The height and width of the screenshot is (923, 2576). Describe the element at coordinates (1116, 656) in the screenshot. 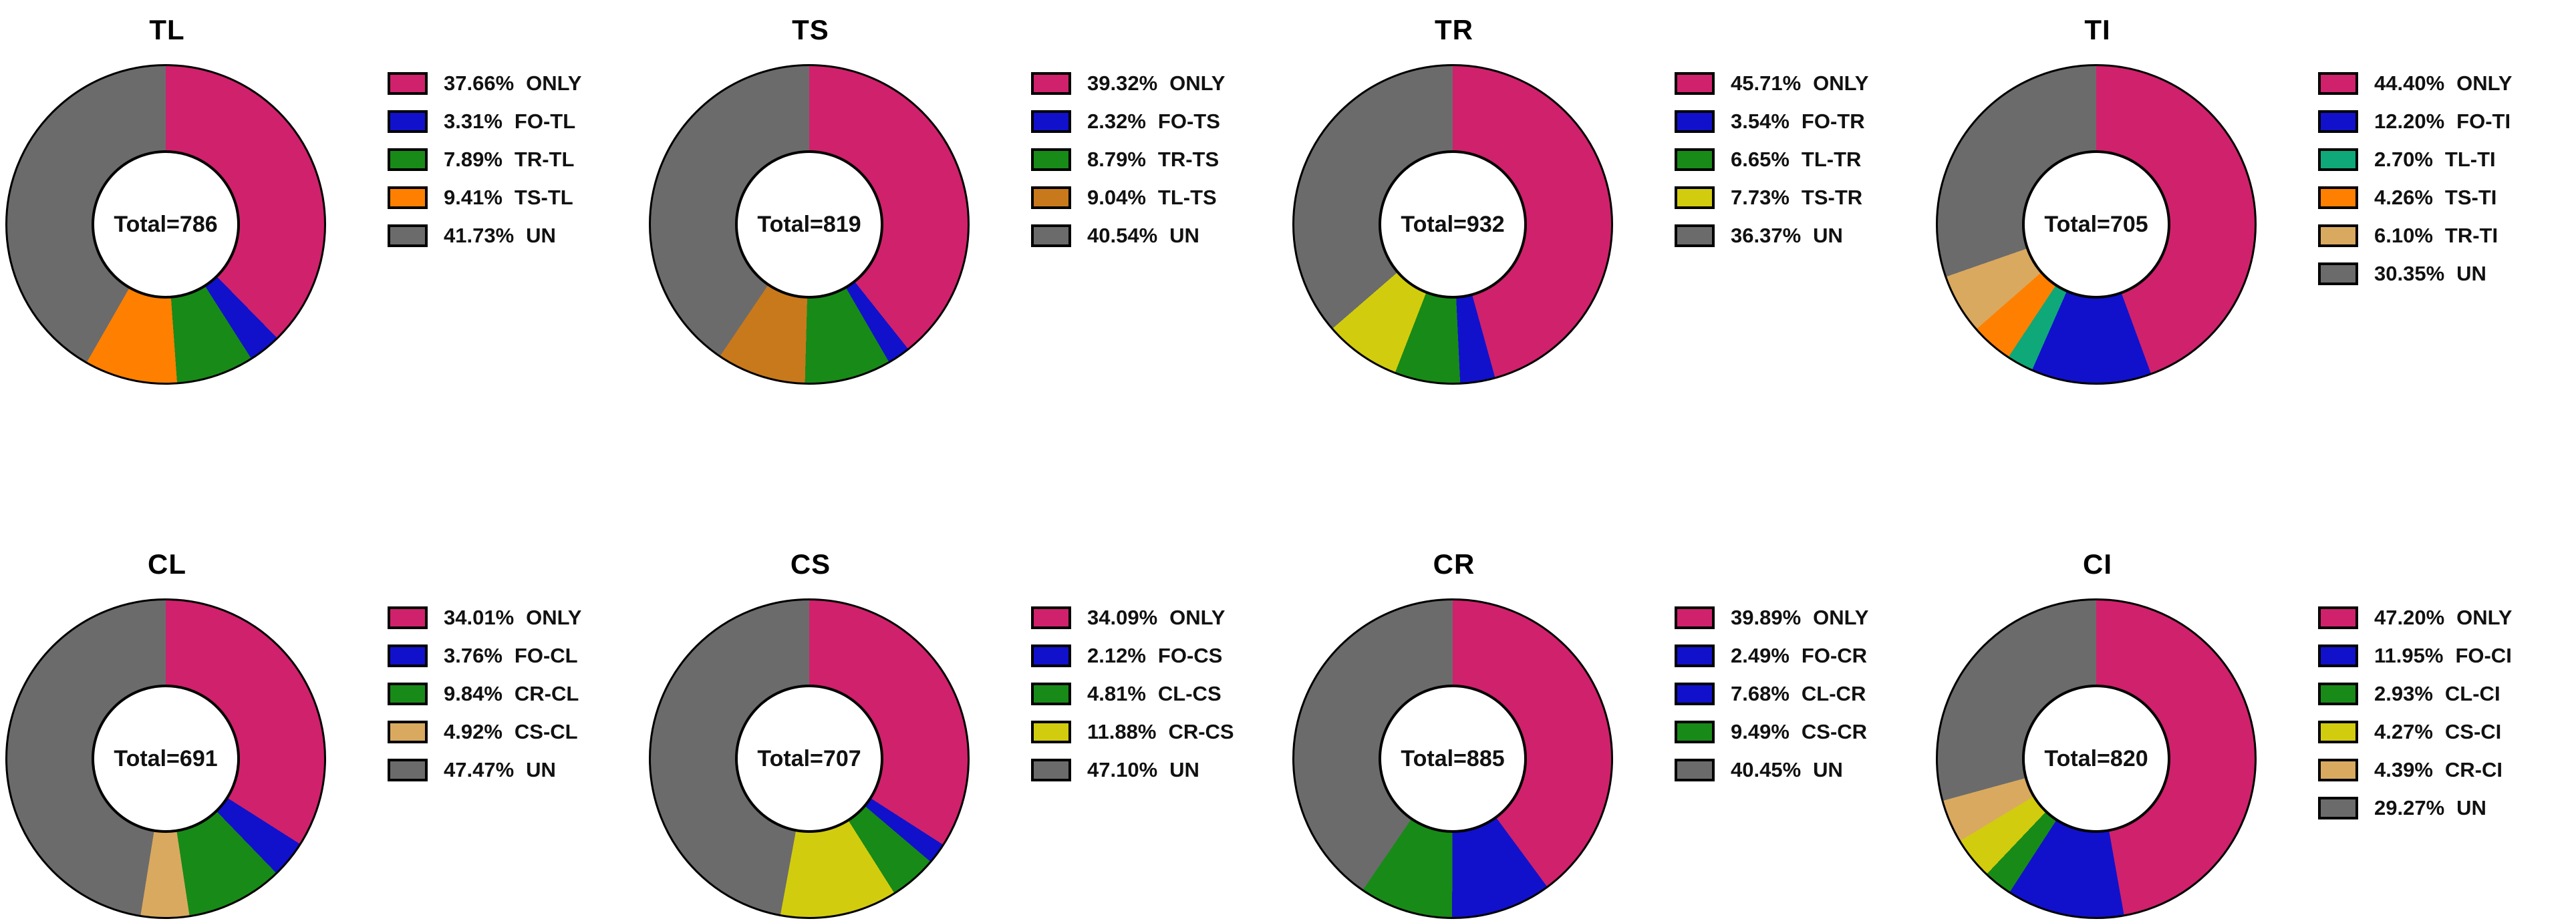

I see `legend-percent: 2.12%` at that location.